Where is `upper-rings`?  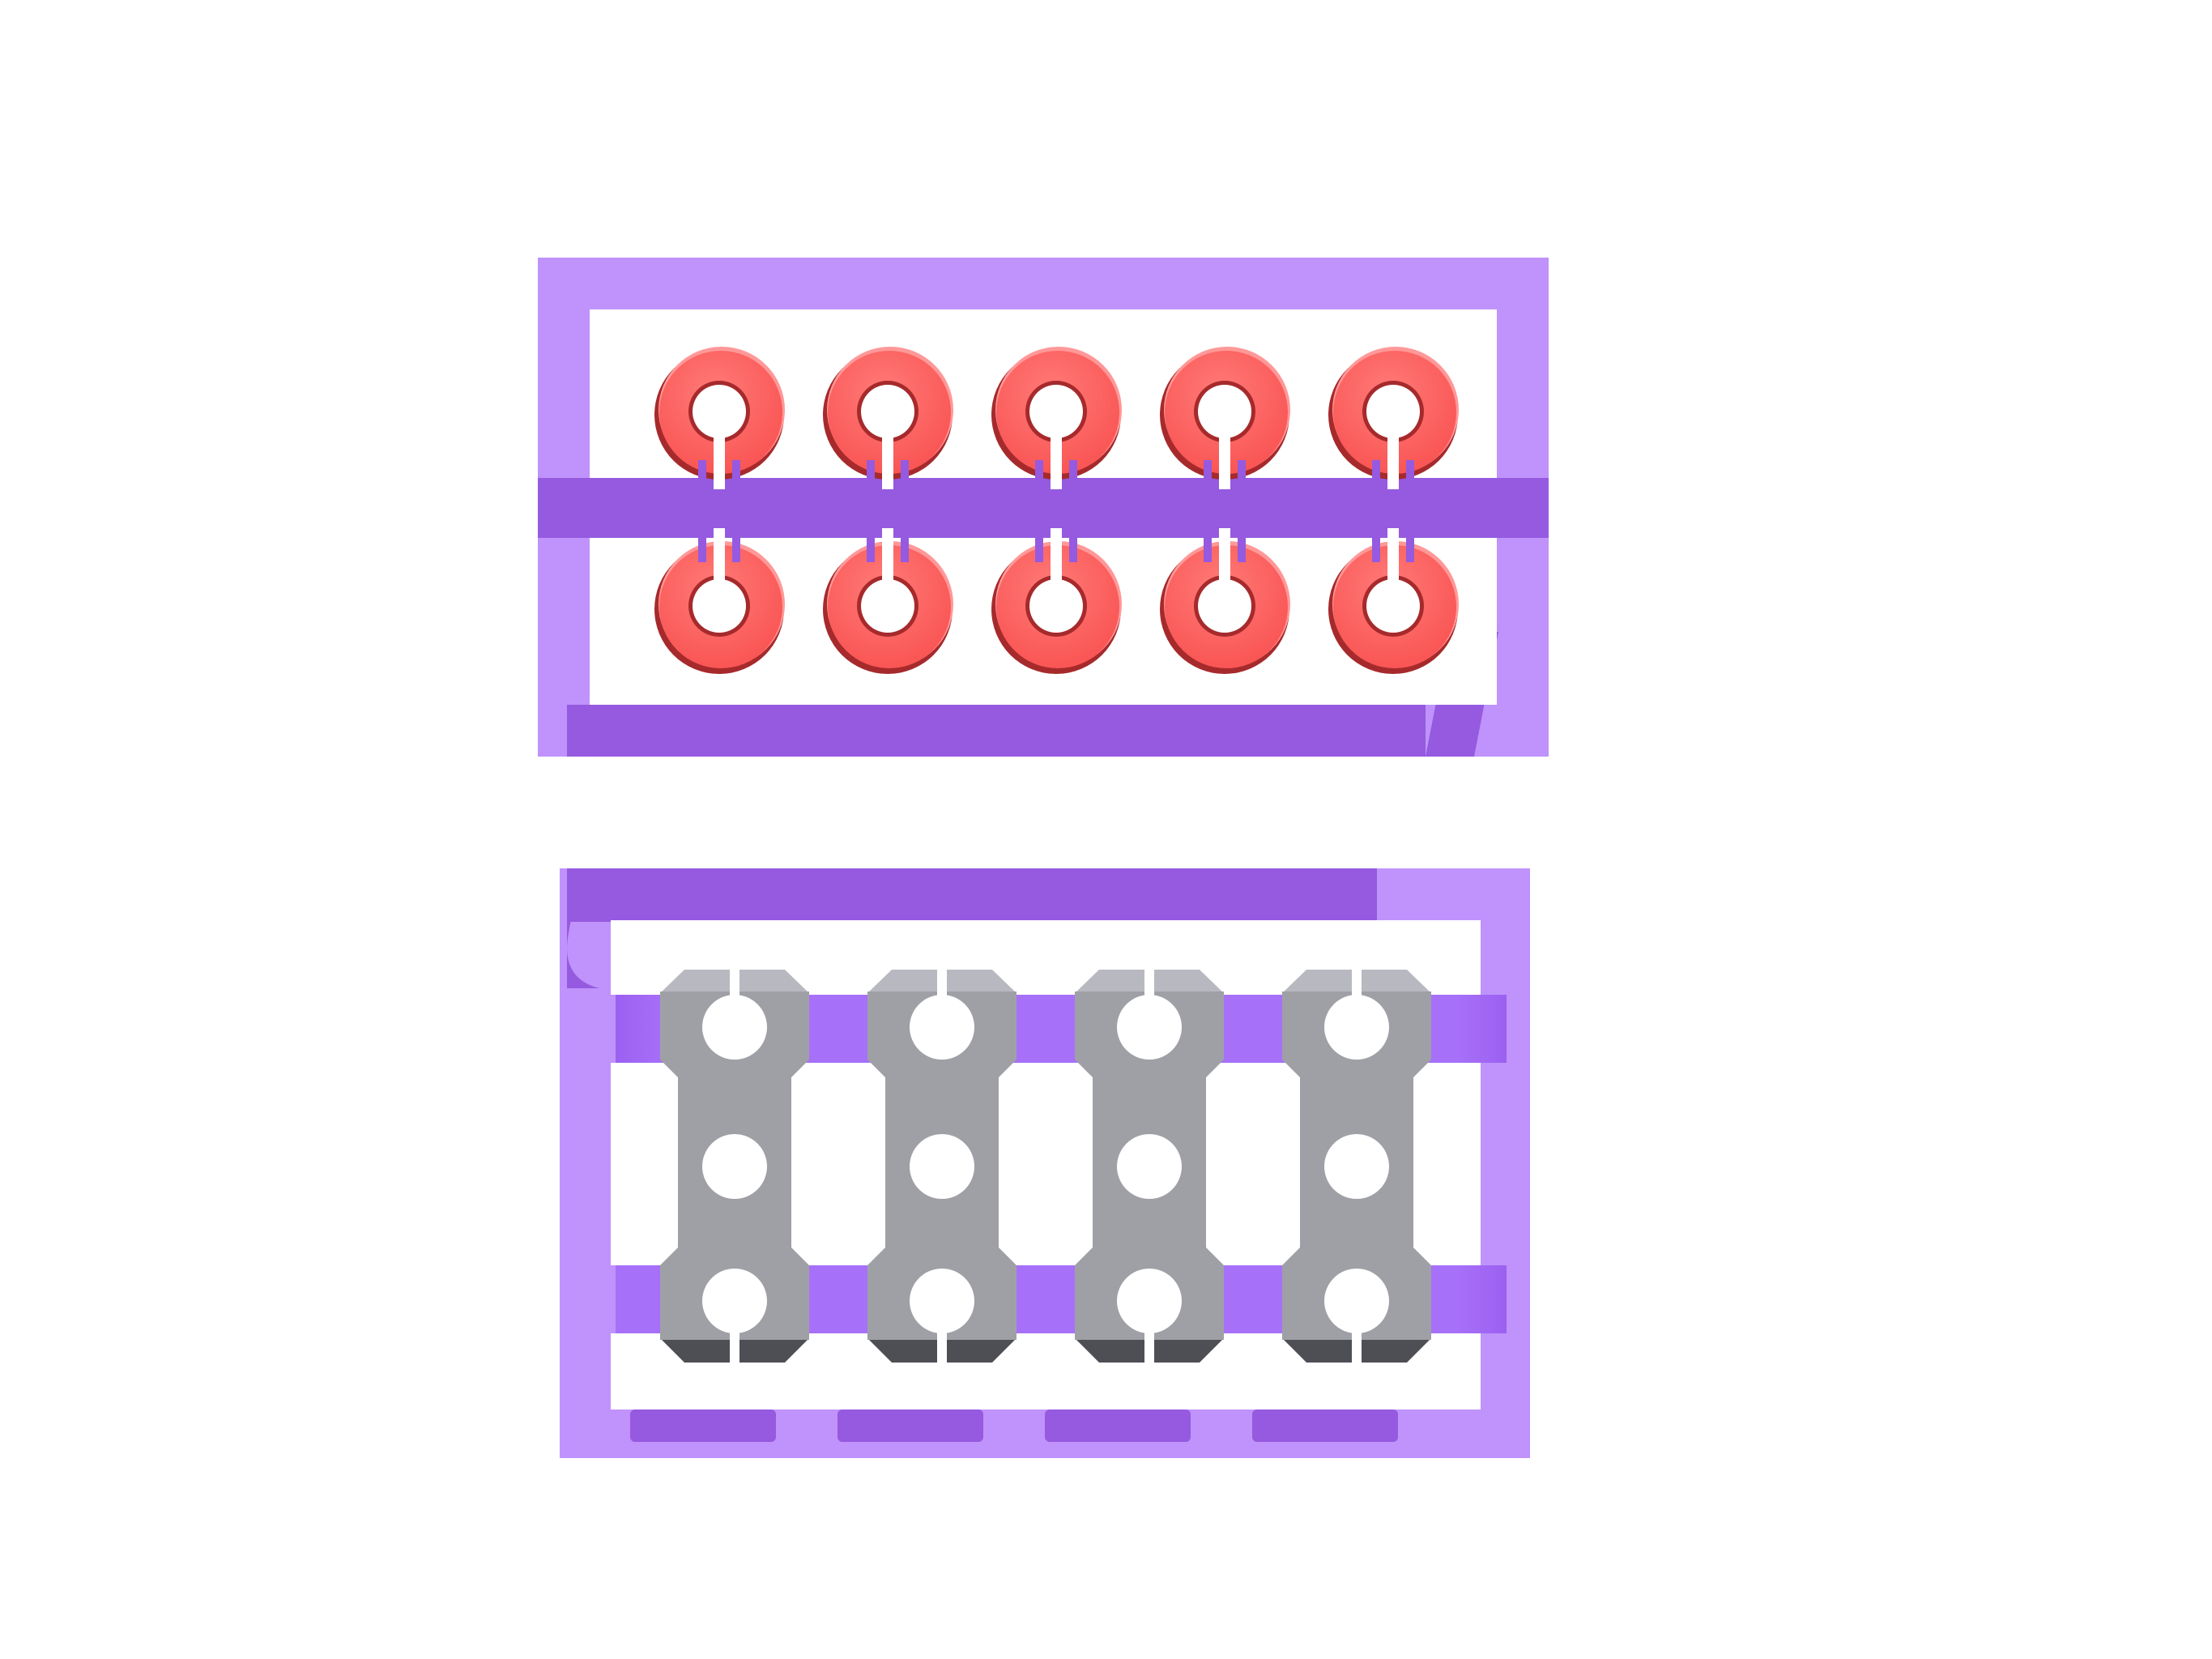 upper-rings is located at coordinates (1056, 510).